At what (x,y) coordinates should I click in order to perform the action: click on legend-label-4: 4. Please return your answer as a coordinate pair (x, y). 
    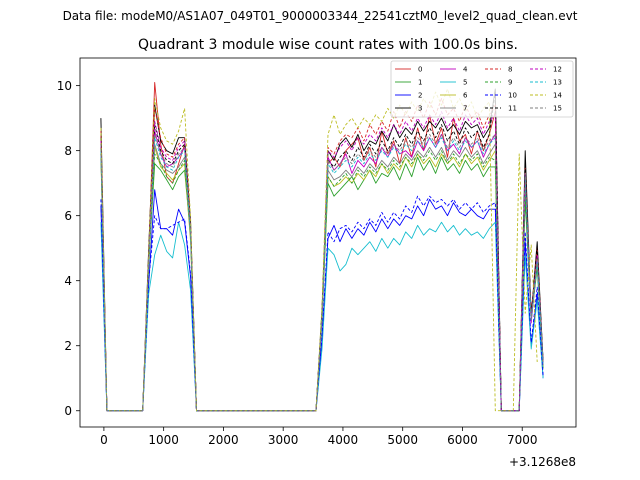
    Looking at the image, I should click on (465, 70).